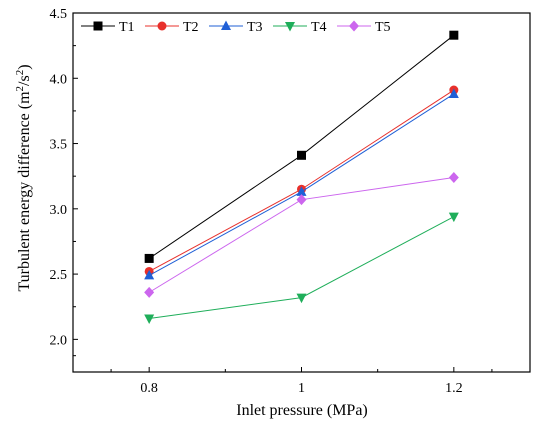 The image size is (550, 425). I want to click on legend-label: T2, so click(191, 27).